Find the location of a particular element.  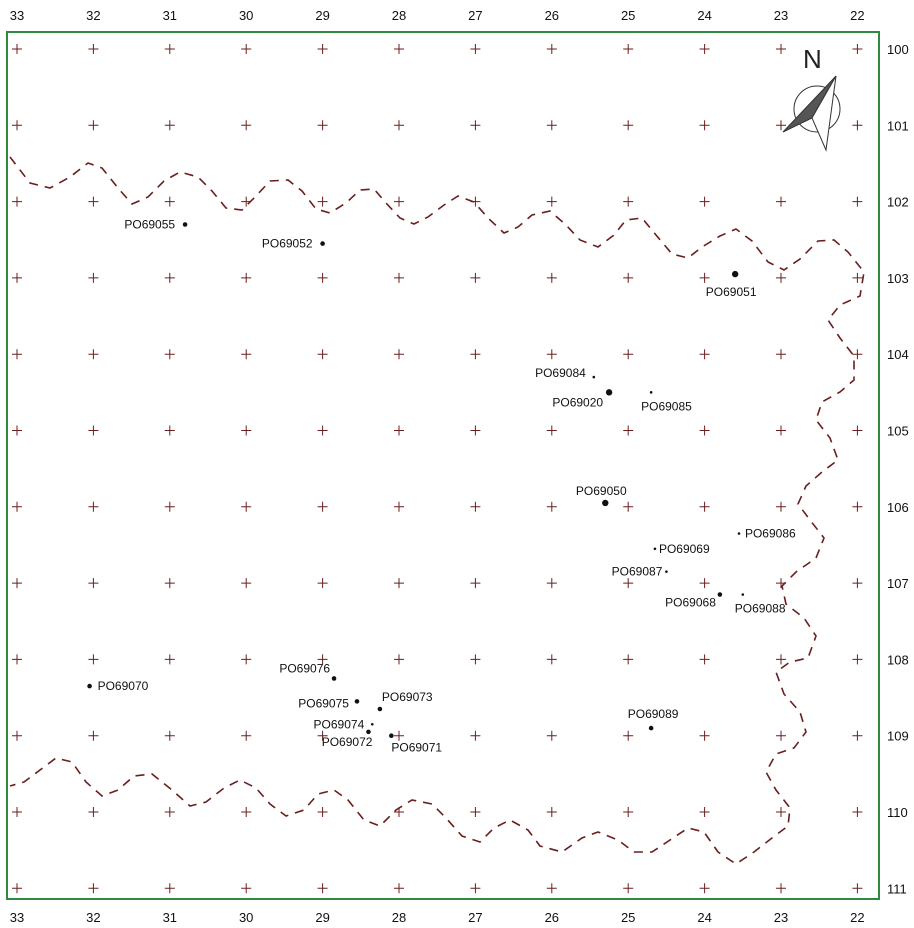

y-tick: 106 is located at coordinates (898, 507).